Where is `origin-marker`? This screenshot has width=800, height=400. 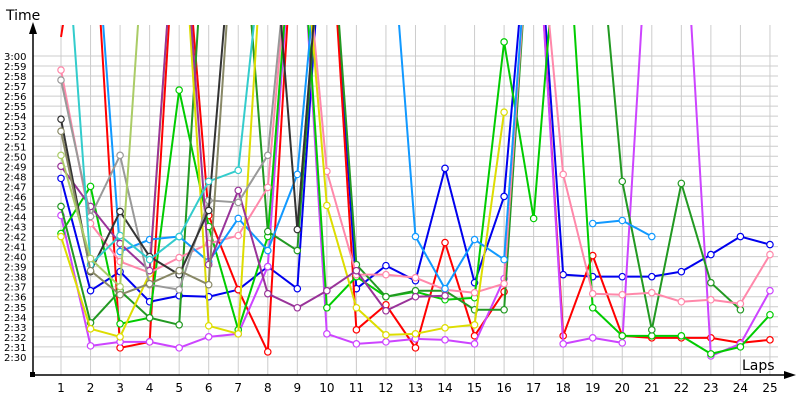 origin-marker is located at coordinates (32, 374).